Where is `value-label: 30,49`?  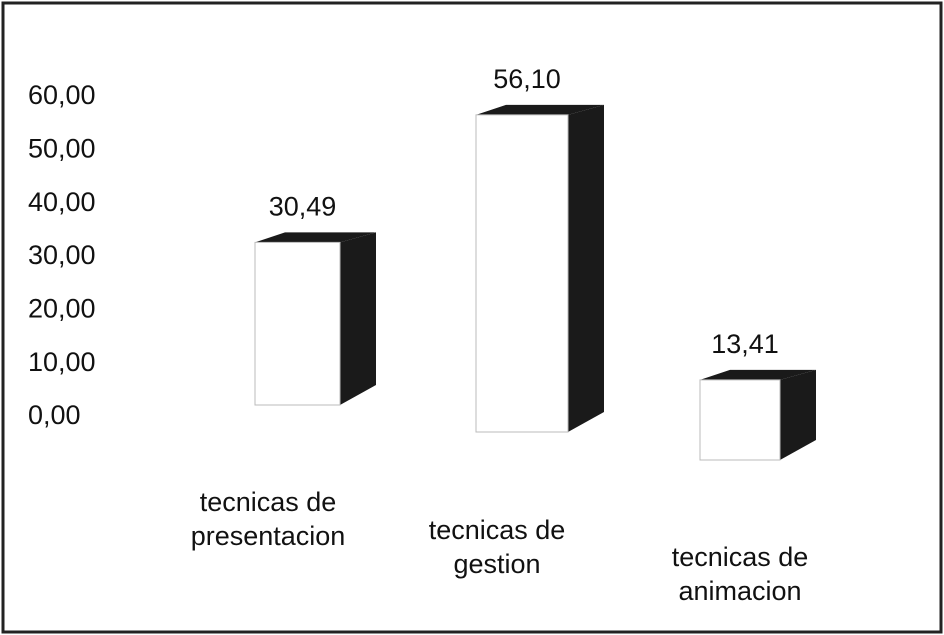 value-label: 30,49 is located at coordinates (303, 207).